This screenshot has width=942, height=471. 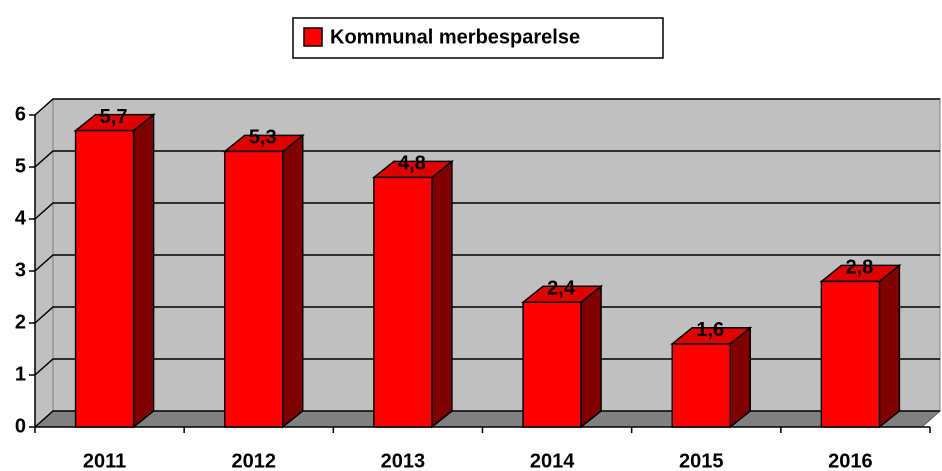 What do you see at coordinates (313, 37) in the screenshot?
I see `legend-swatch` at bounding box center [313, 37].